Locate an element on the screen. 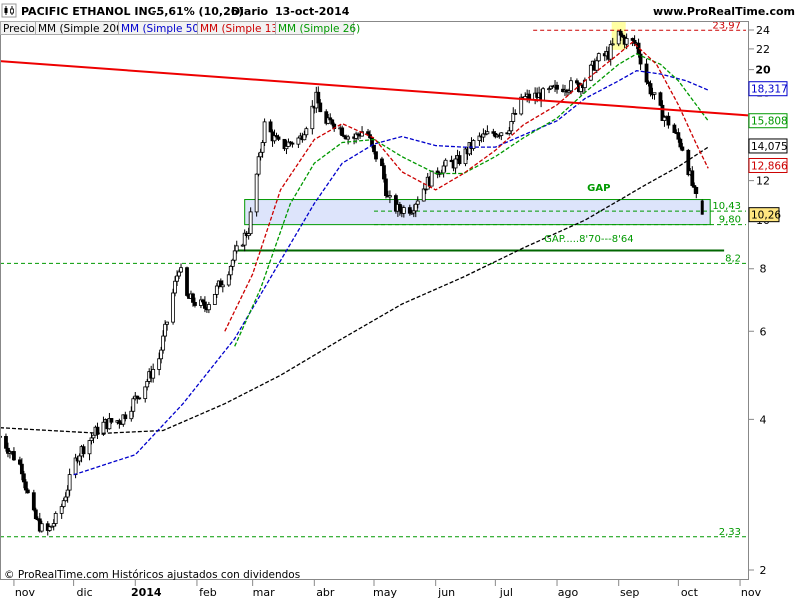  level-label: 23,97 is located at coordinates (726, 25).